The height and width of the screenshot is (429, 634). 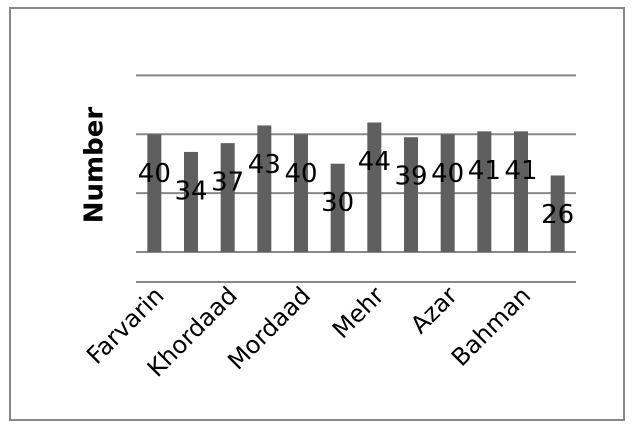 I want to click on data-label: 30, so click(x=337, y=203).